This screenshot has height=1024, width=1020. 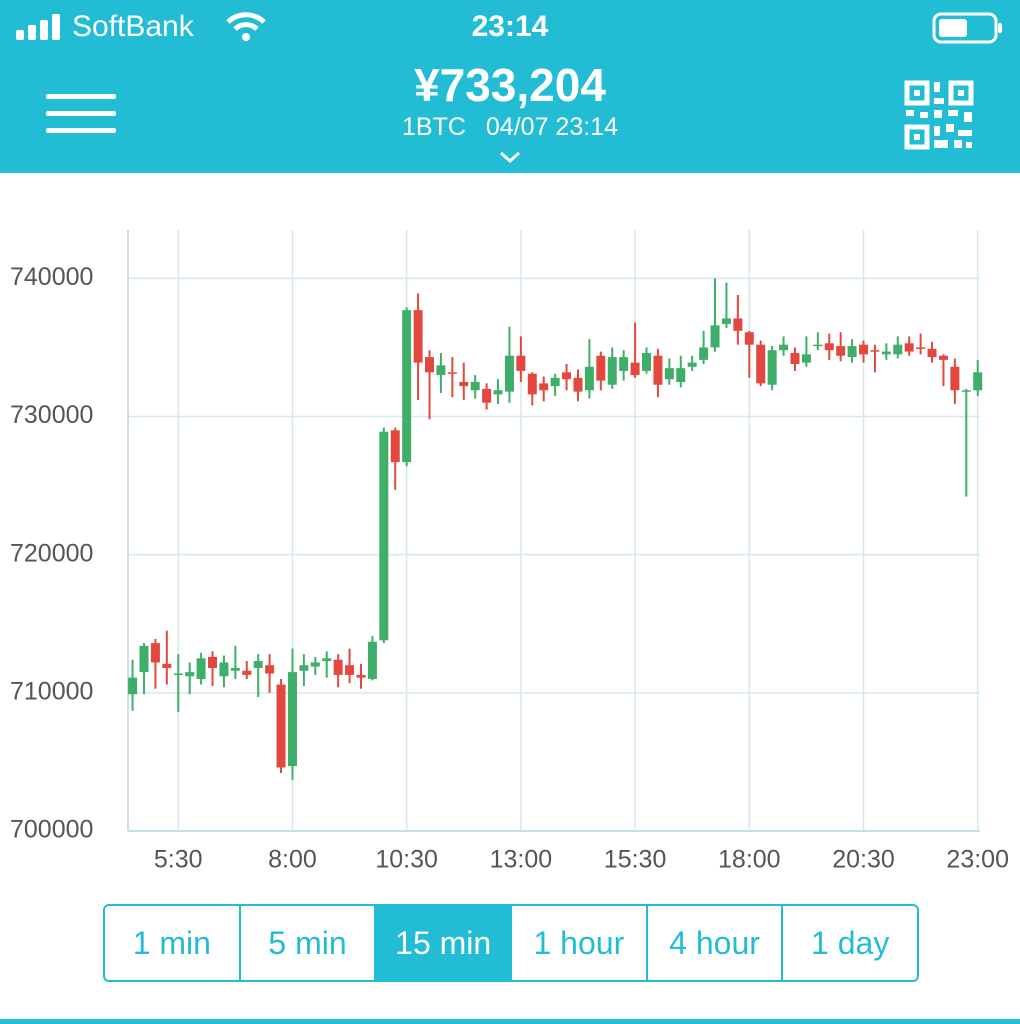 I want to click on timeframe-tab: 1 day, so click(x=849, y=943).